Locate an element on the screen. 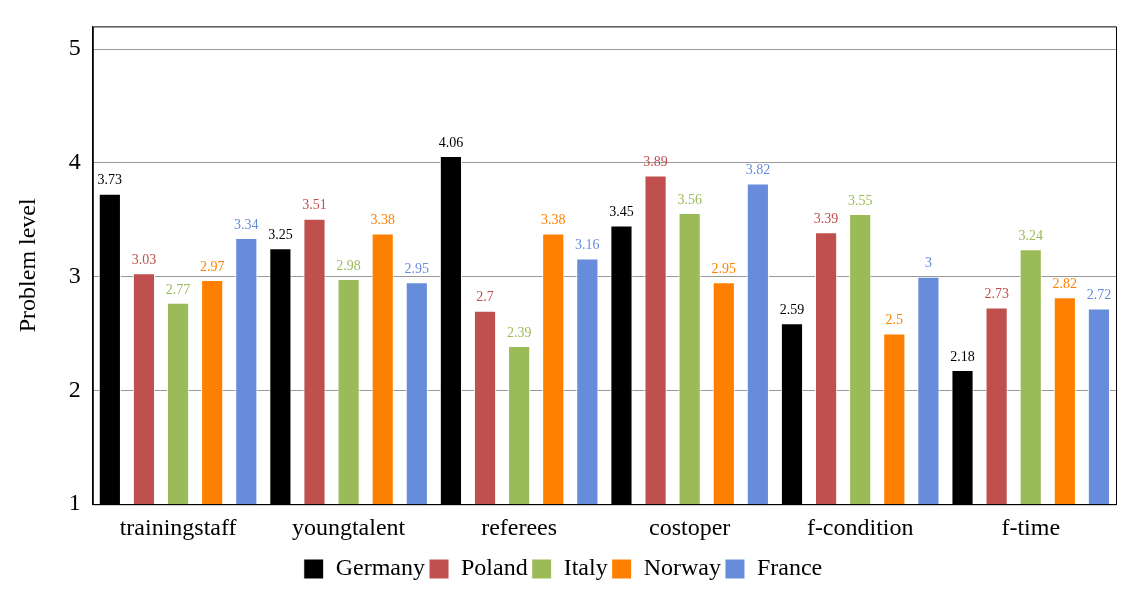 The image size is (1132, 595). y-axis-title: Problem level is located at coordinates (26, 265).